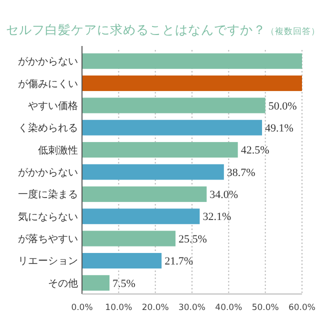 The image size is (330, 330). I want to click on x-tick-label: 20.0%, so click(155, 308).